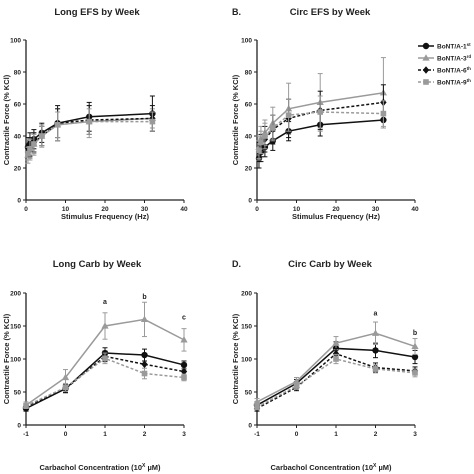 This screenshot has height=474, width=474. Describe the element at coordinates (15, 327) in the screenshot. I see `y-tick-label: 150` at that location.